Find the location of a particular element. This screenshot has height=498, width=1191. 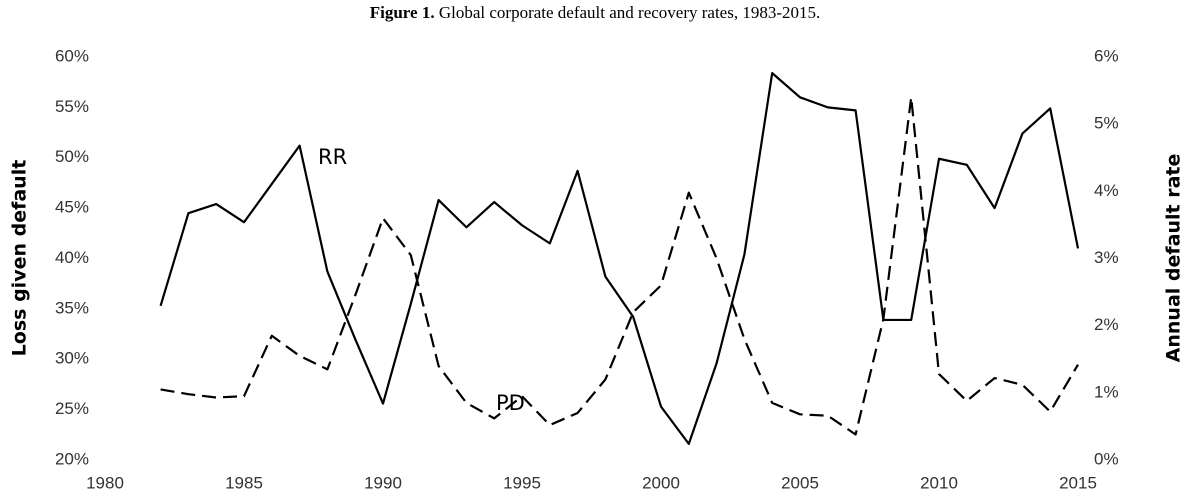

series-label: PD is located at coordinates (510, 403).